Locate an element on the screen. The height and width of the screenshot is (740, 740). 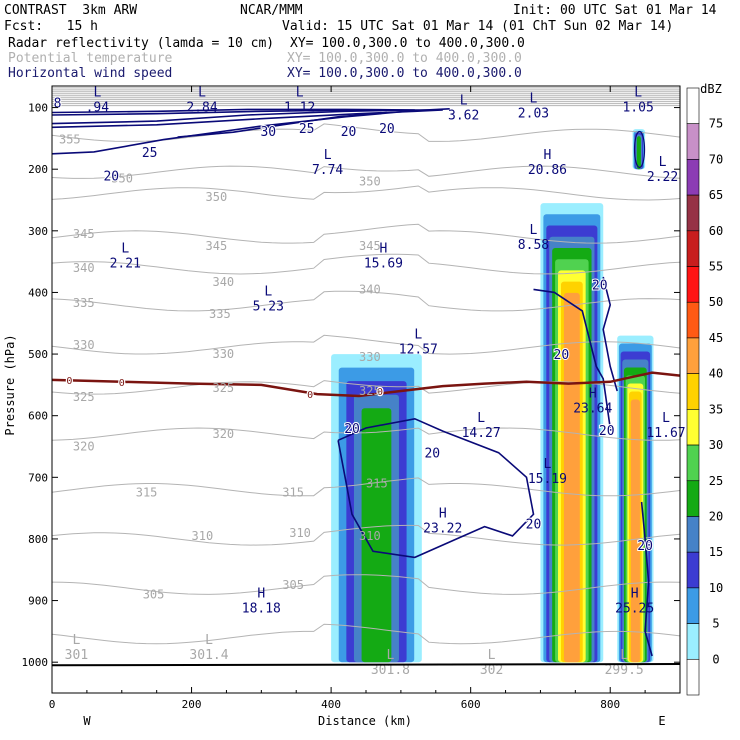
extremum-value: 2.03 is located at coordinates (533, 114).